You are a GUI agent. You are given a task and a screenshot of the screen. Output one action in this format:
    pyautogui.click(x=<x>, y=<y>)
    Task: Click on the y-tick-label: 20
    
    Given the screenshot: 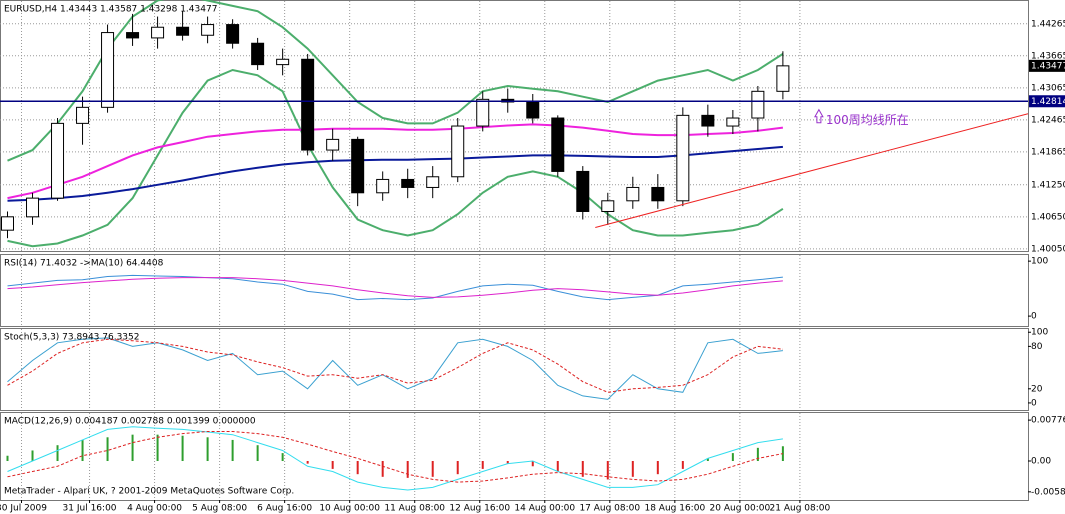 What is the action you would take?
    pyautogui.click(x=1037, y=389)
    